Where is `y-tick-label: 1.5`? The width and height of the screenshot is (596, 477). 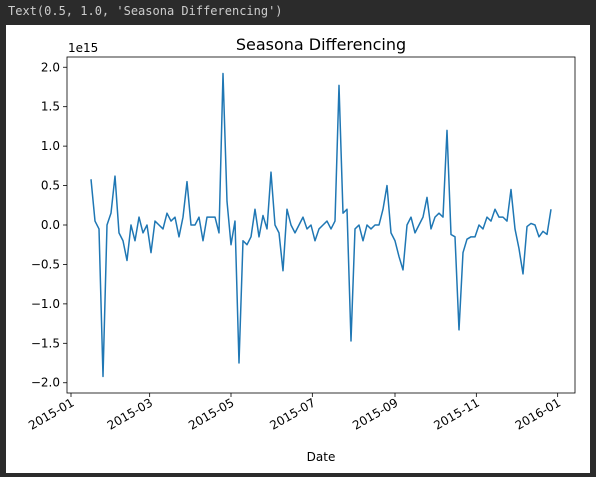
y-tick-label: 1.5 is located at coordinates (50, 107).